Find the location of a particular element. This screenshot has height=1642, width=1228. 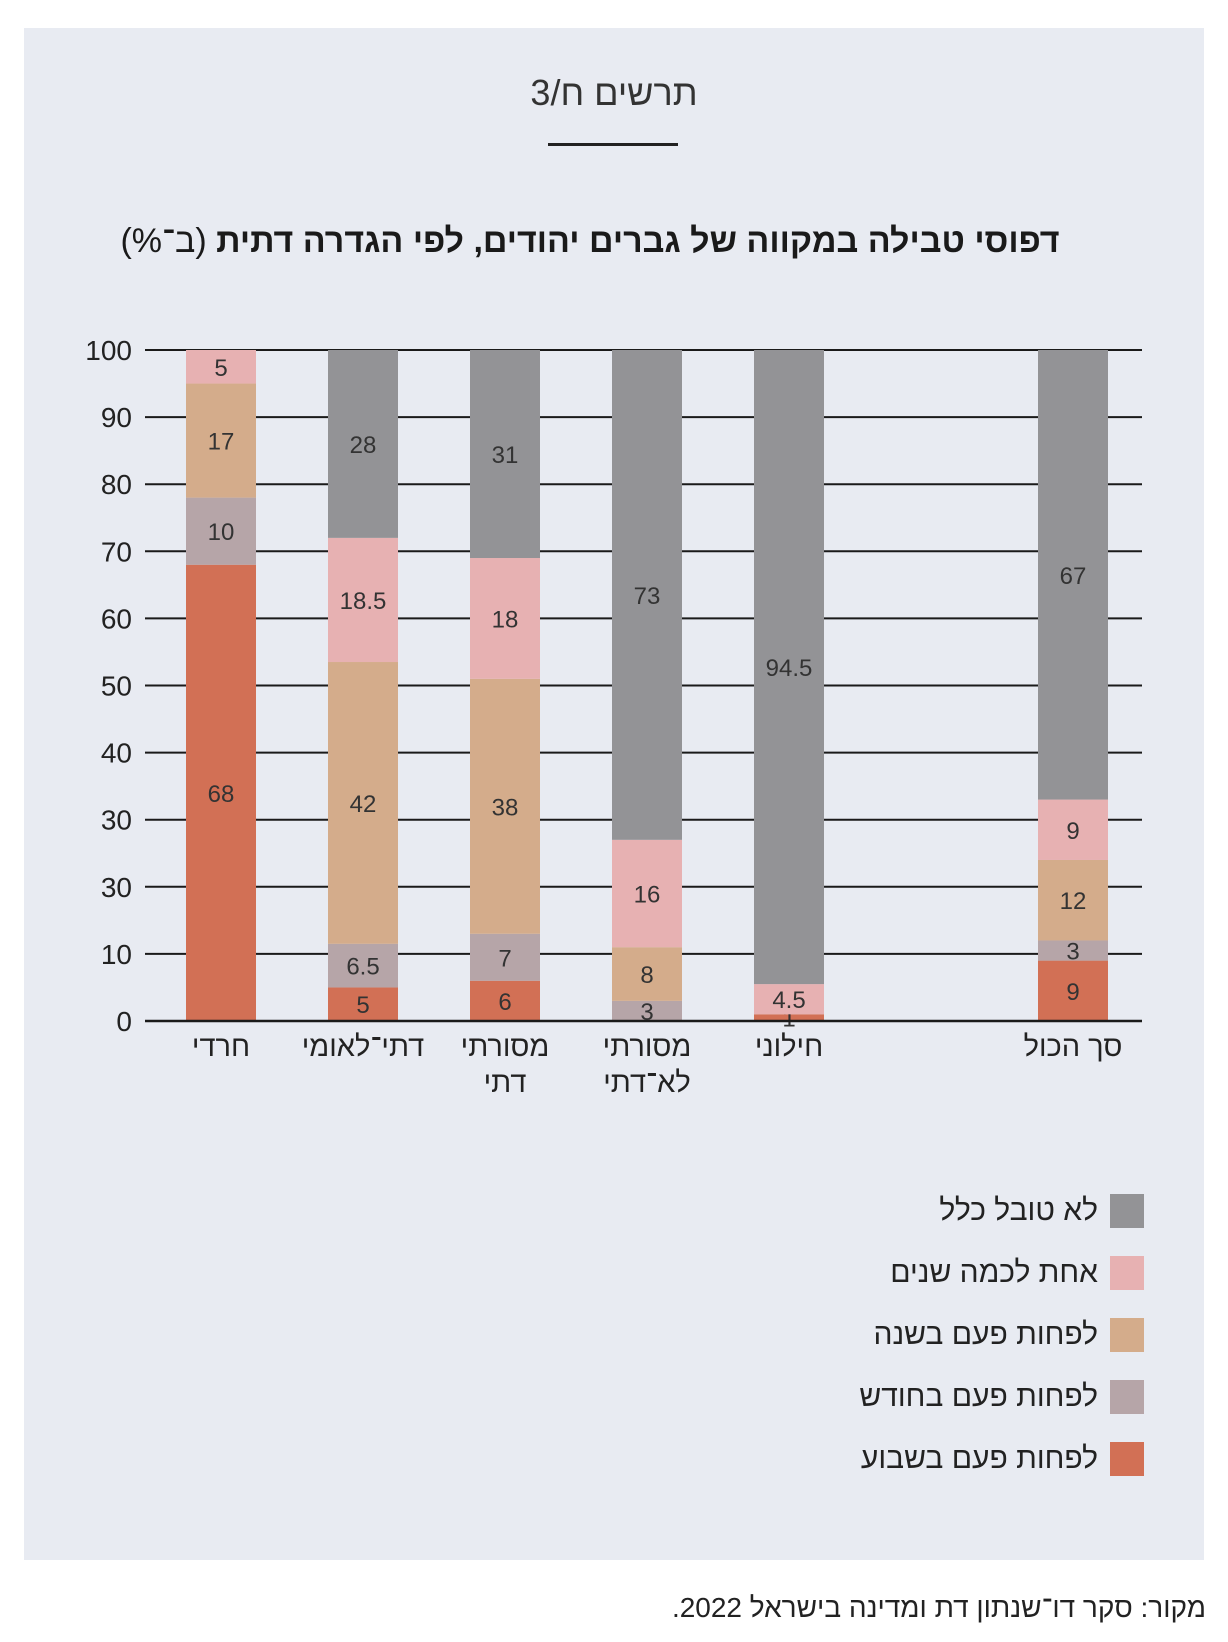

y-tick-label: 100 is located at coordinates (108, 350).